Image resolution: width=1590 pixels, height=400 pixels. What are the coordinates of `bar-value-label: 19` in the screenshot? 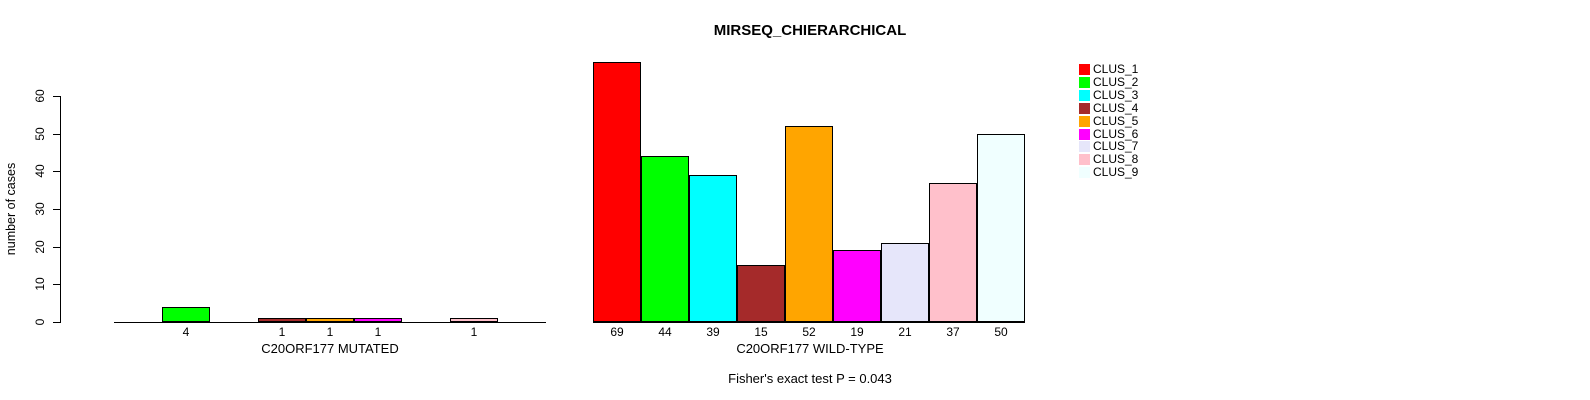 It's located at (857, 332).